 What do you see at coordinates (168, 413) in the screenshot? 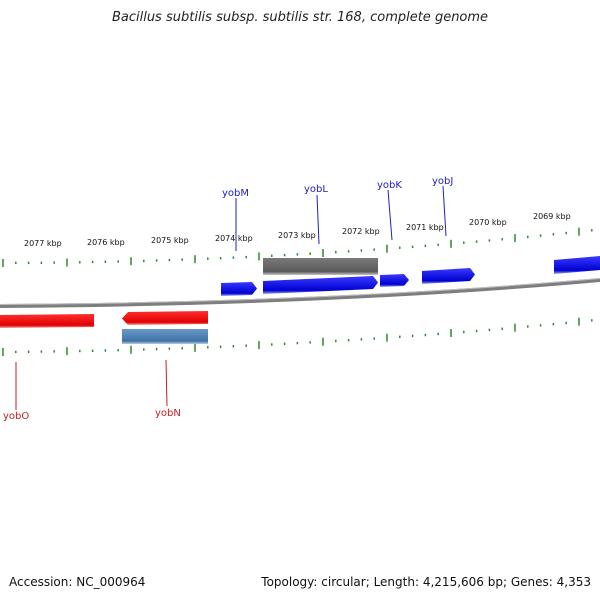
I see `gene-label-yobN: yobN` at bounding box center [168, 413].